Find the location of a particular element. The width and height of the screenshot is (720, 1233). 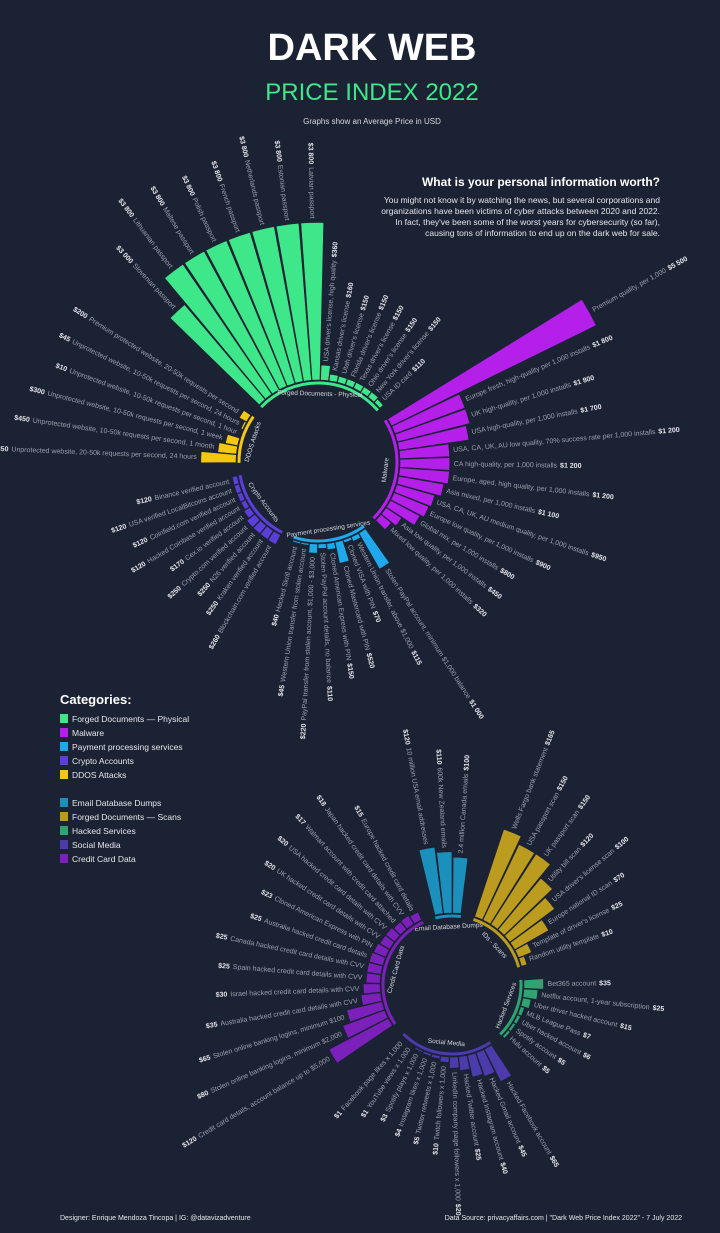

category-label: Random utility template is located at coordinates (564, 948).